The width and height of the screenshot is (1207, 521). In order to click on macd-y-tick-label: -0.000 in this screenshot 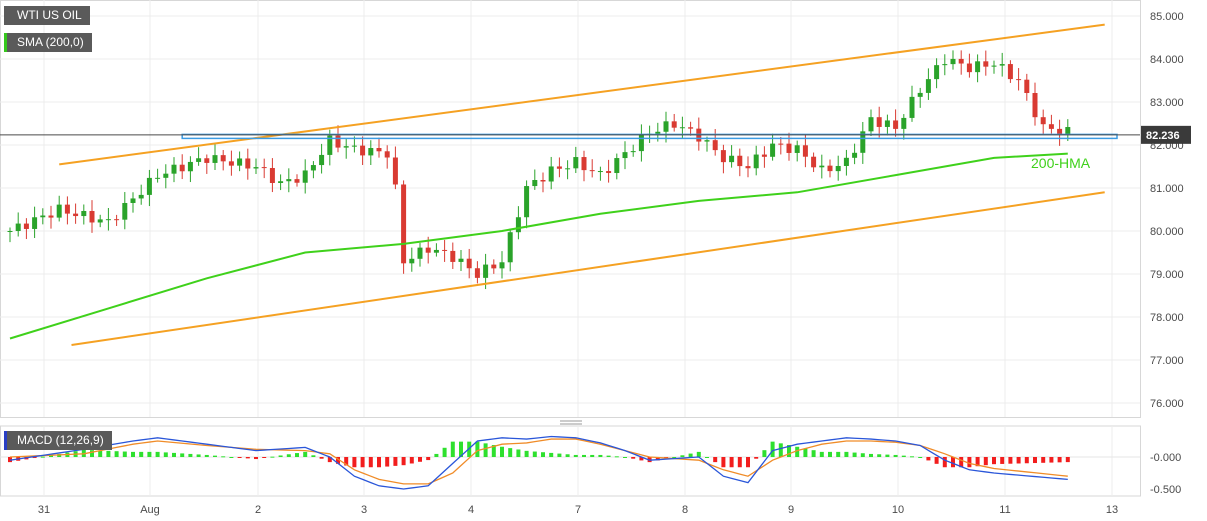, I will do `click(1165, 458)`.